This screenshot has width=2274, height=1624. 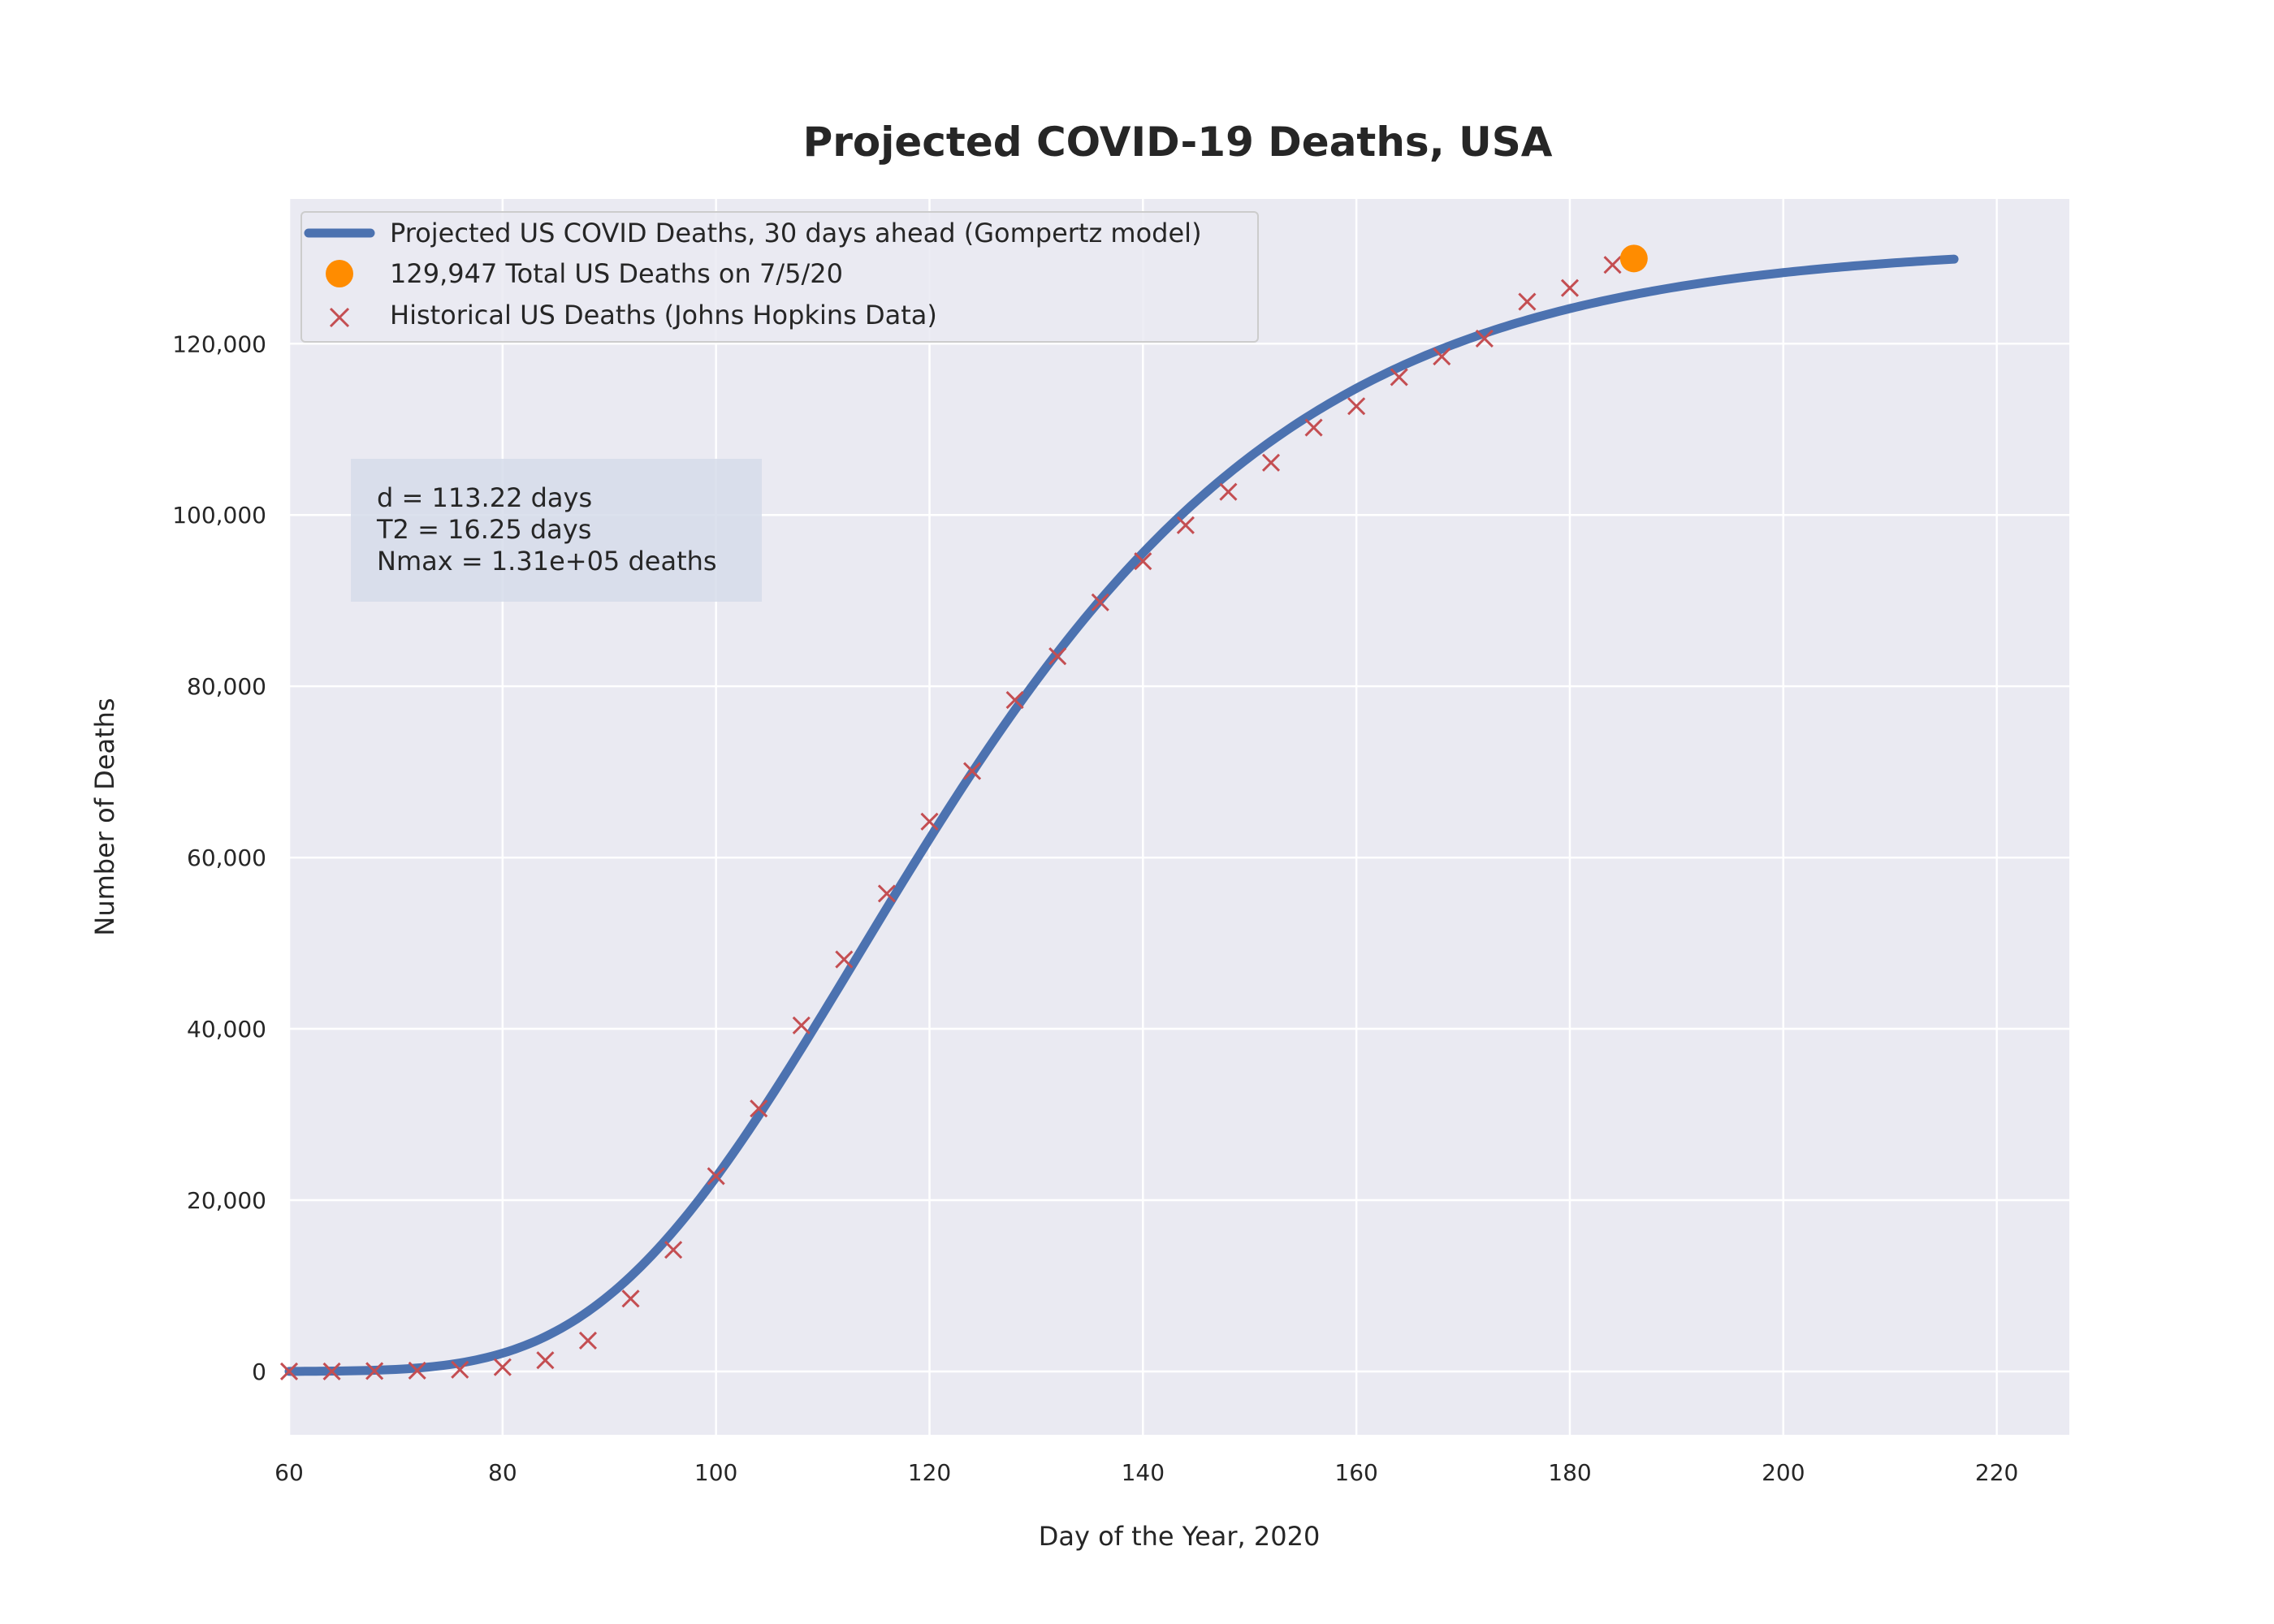 What do you see at coordinates (104, 817) in the screenshot?
I see `y-axis-label: Number of Deaths` at bounding box center [104, 817].